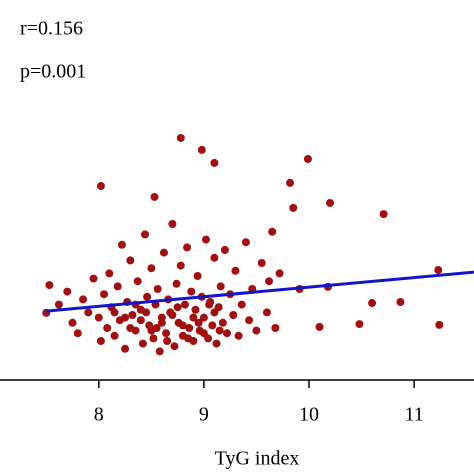 This screenshot has width=474, height=474. Describe the element at coordinates (204, 415) in the screenshot. I see `x-tick-label: 9` at that location.